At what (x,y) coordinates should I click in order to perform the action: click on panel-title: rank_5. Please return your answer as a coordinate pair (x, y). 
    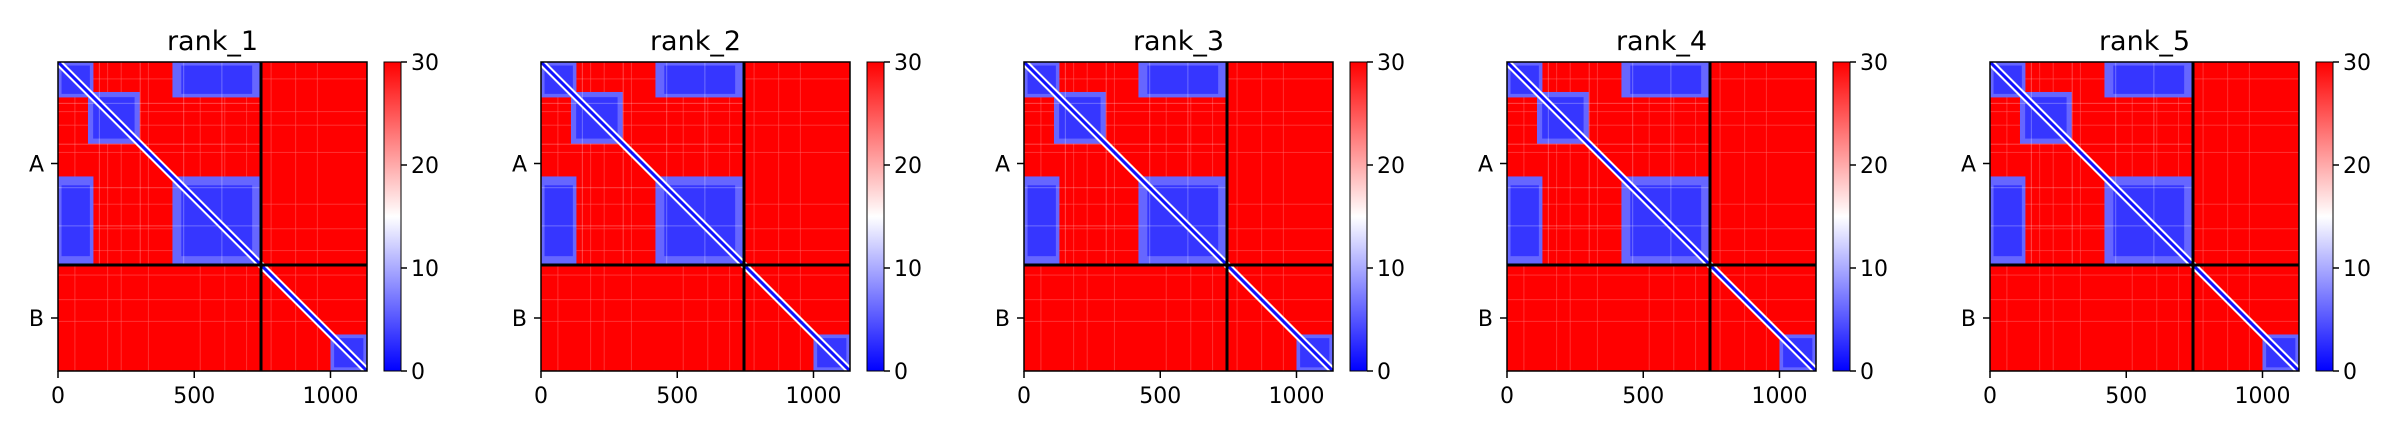
    Looking at the image, I should click on (2144, 41).